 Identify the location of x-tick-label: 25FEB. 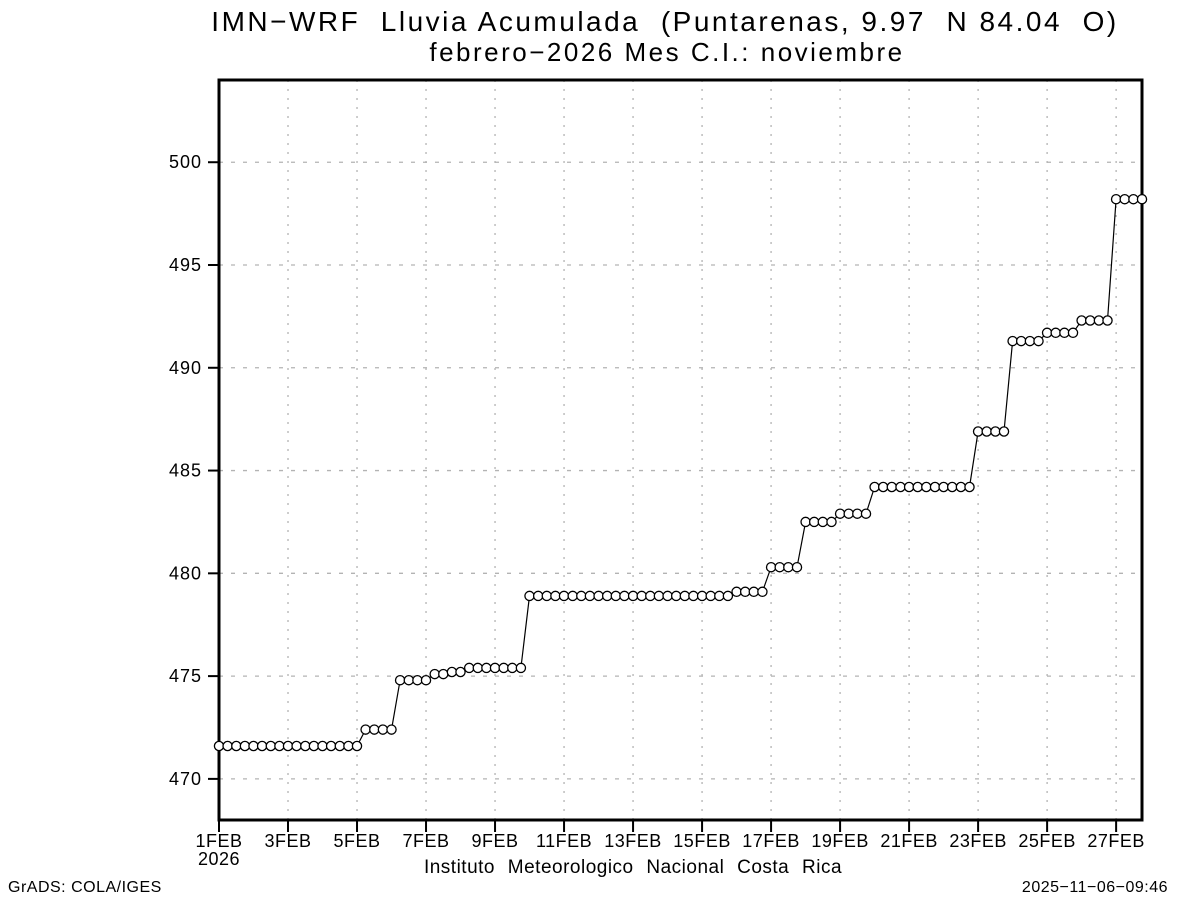
(1047, 841).